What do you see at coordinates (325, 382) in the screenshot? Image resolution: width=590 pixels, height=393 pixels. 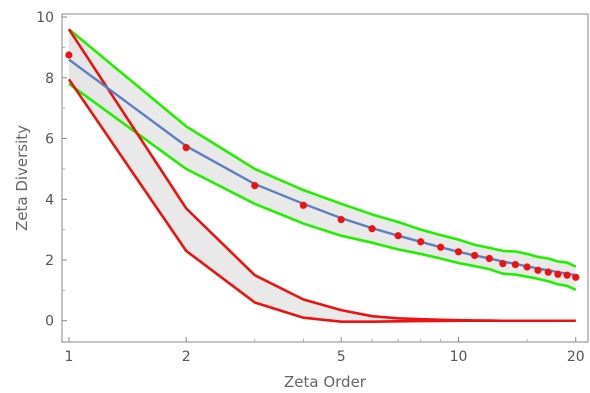 I see `x-axis-title: Zeta Order` at bounding box center [325, 382].